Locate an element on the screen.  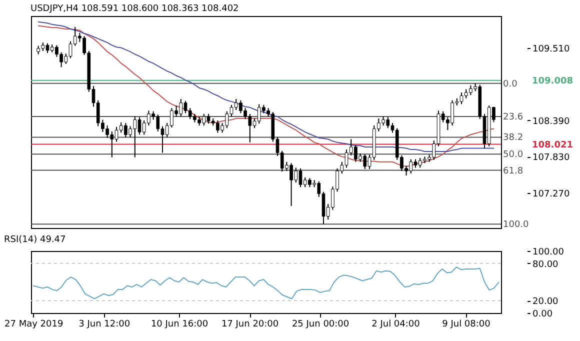
y-tick-label: 80.00 is located at coordinates (545, 265).